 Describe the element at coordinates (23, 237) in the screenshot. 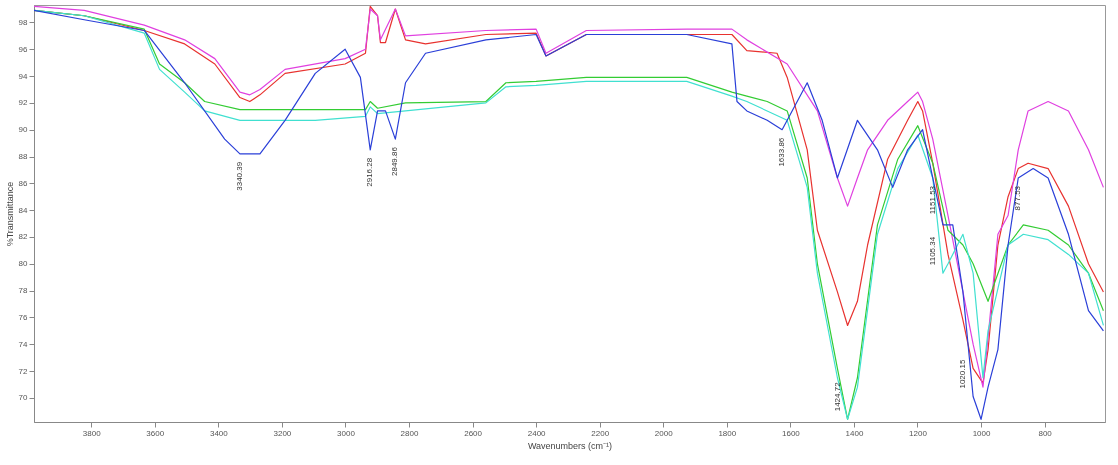

I see `y-tick-label: 82` at that location.